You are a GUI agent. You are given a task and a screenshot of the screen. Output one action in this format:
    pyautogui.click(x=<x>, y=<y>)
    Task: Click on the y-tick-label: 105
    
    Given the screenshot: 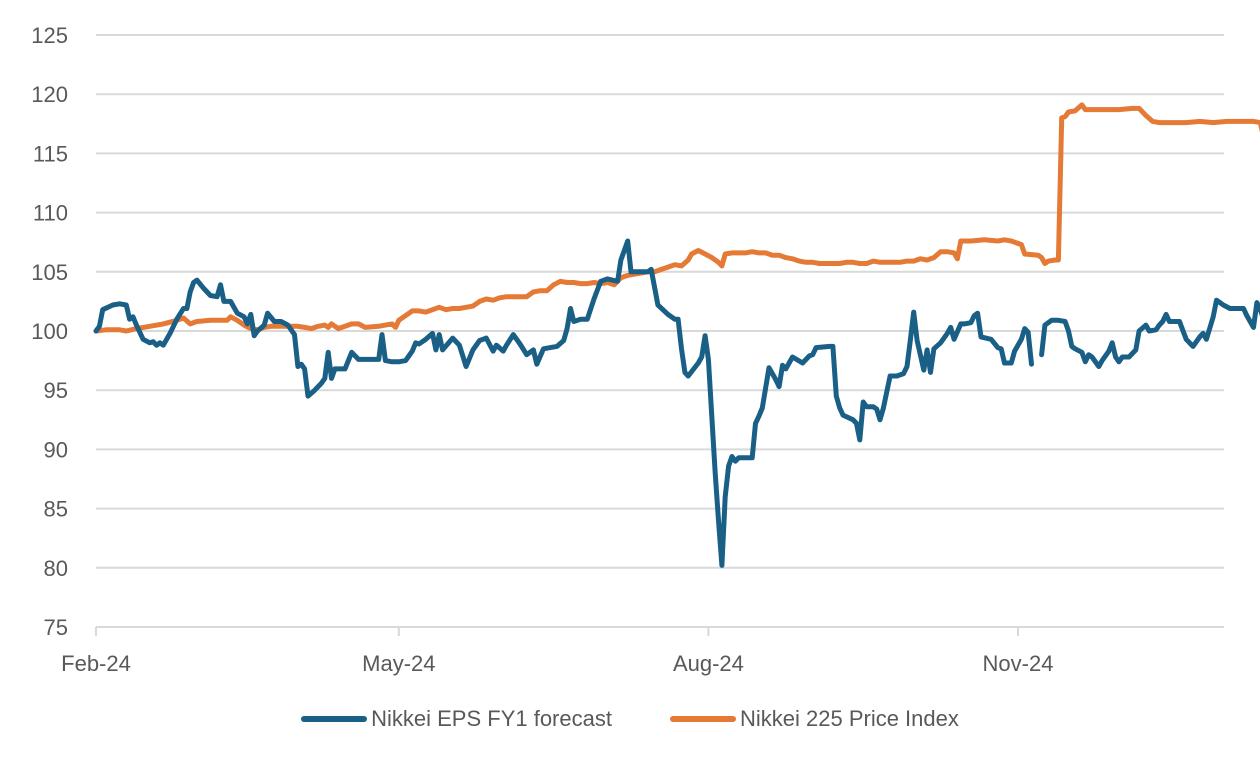 What is the action you would take?
    pyautogui.click(x=49, y=272)
    